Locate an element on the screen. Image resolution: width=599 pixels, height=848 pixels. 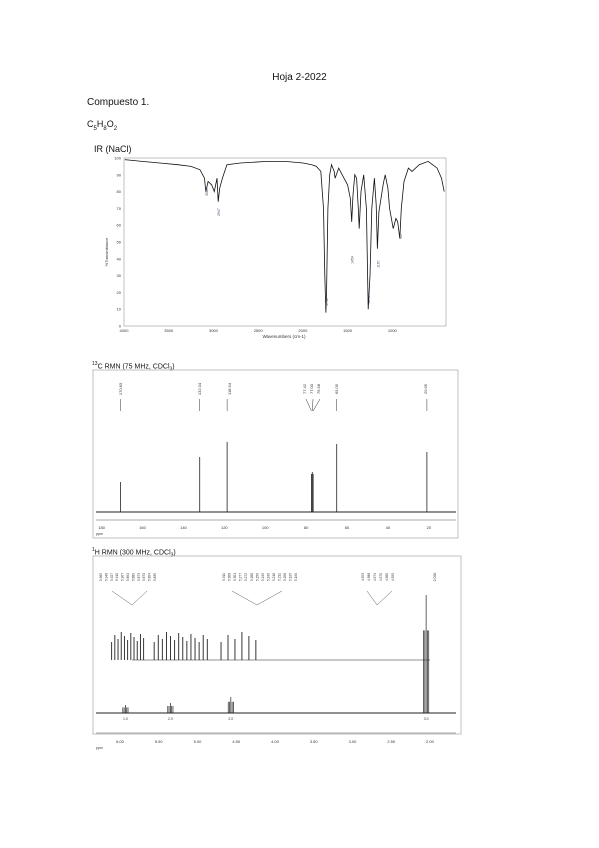
h1-shift-label: 5.892 is located at coordinates (128, 577).